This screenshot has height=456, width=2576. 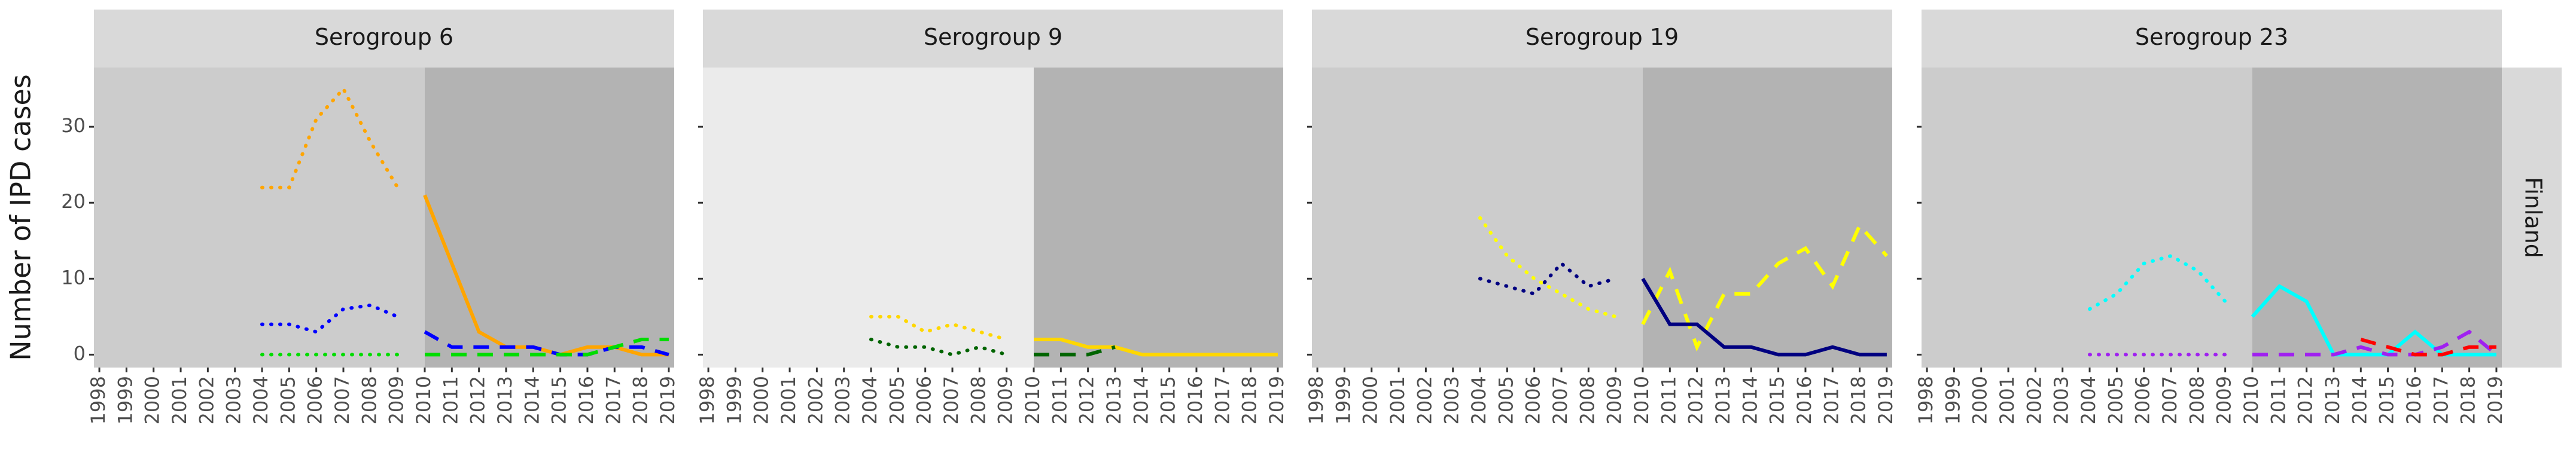 I want to click on x-tick-label: 2015, so click(x=1168, y=400).